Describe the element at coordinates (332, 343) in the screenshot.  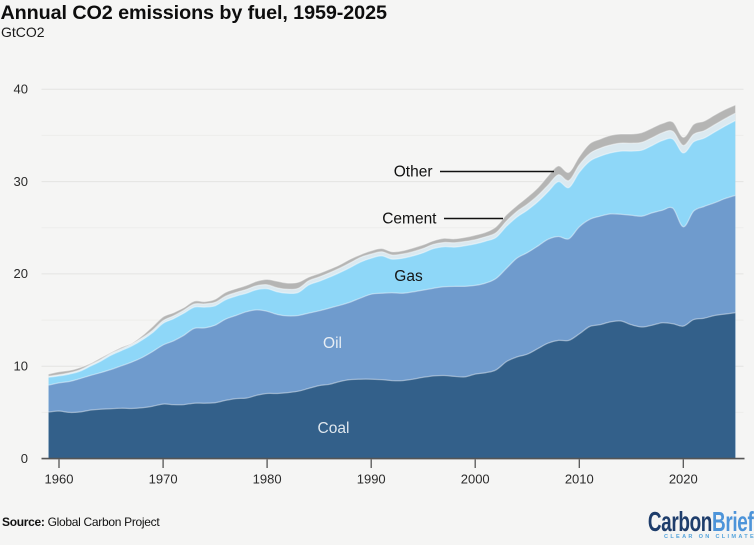
I see `svg-text: Oil` at that location.